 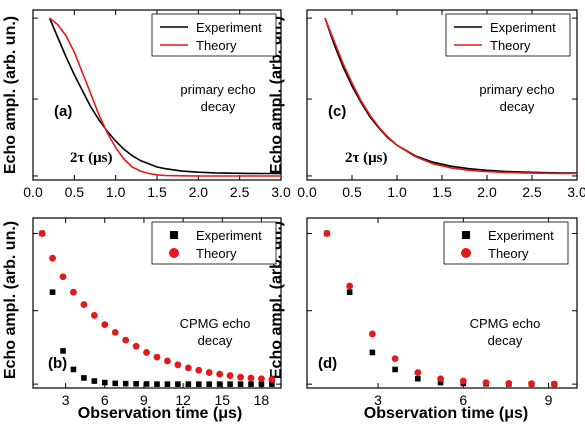 I want to click on xlabel-panel-d: Observation time (μs), so click(x=446, y=413).